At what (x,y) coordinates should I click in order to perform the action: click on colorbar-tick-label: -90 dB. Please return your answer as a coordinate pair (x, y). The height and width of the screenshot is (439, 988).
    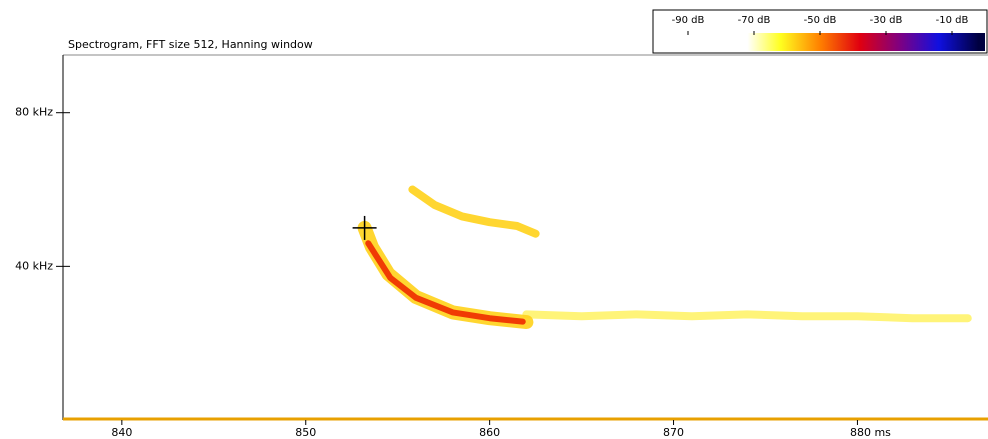
    Looking at the image, I should click on (688, 20).